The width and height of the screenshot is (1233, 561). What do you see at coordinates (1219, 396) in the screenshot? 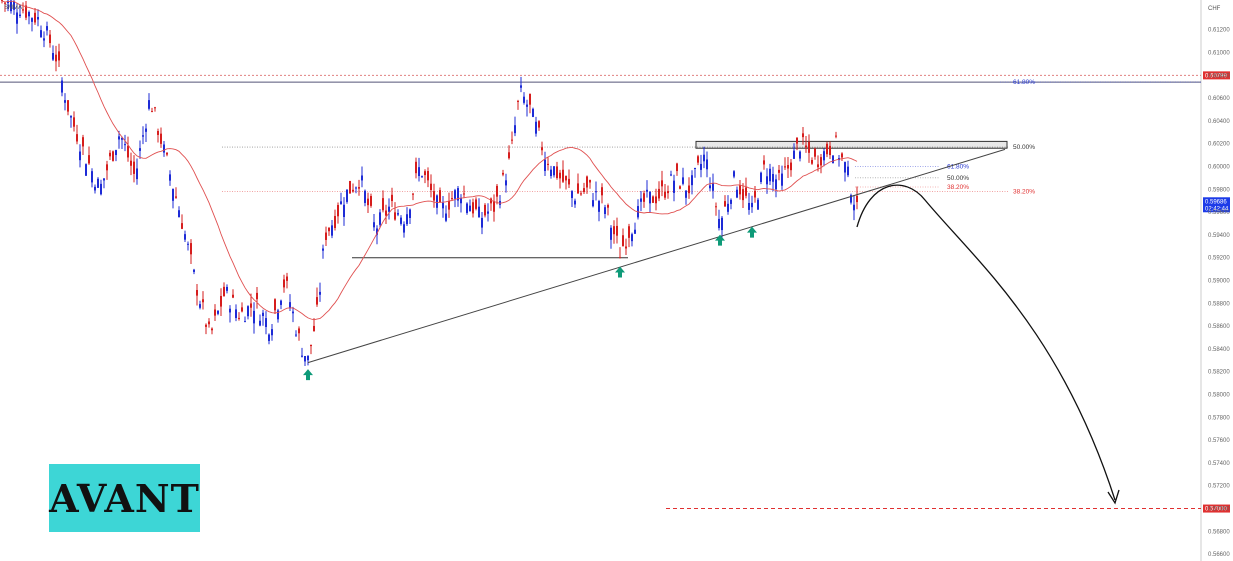
I see `y-tick-label: 0.58000` at bounding box center [1219, 396].